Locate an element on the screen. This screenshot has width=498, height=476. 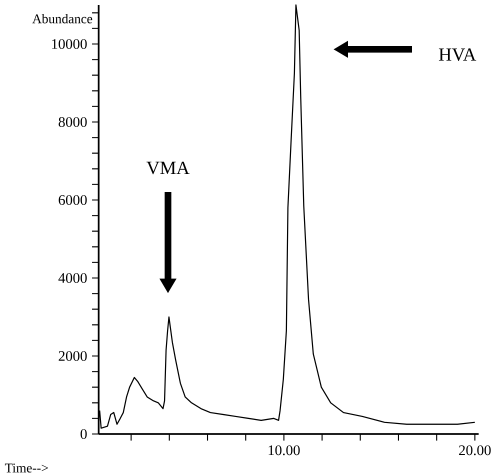
annotation: VMA is located at coordinates (168, 168).